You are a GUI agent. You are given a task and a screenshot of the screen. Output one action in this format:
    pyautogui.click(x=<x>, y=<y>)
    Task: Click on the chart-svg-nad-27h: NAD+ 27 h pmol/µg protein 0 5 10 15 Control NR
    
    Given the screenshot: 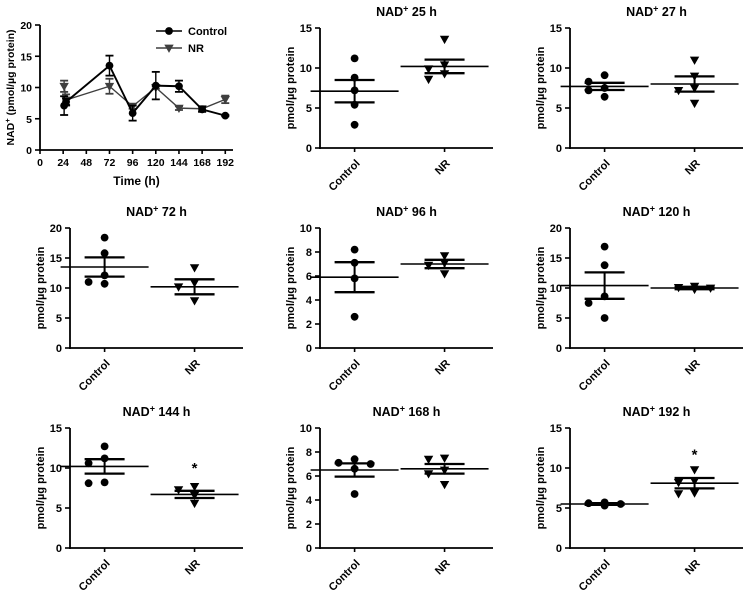 What is the action you would take?
    pyautogui.click(x=639, y=98)
    